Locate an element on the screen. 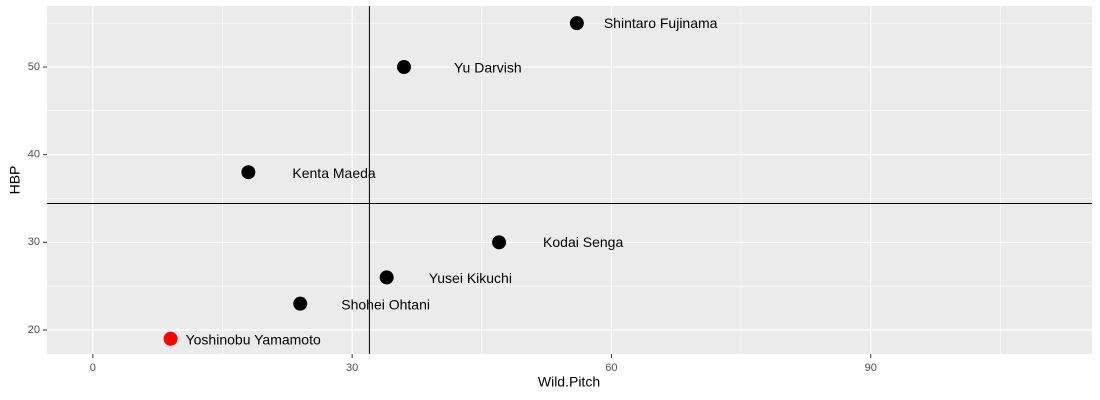 Image resolution: width=1100 pixels, height=400 pixels. point-label: Kodai Senga is located at coordinates (583, 242).